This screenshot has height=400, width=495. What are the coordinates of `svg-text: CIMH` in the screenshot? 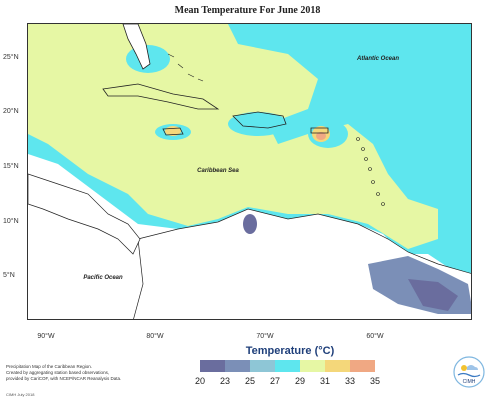 It's located at (469, 382).